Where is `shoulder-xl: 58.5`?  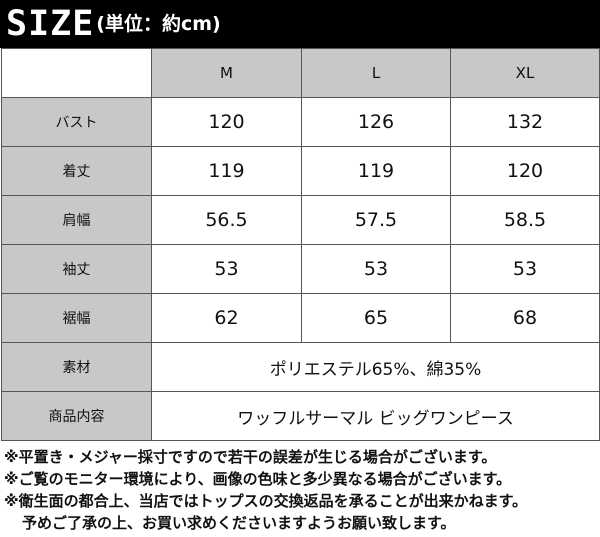
shoulder-xl: 58.5 is located at coordinates (525, 220).